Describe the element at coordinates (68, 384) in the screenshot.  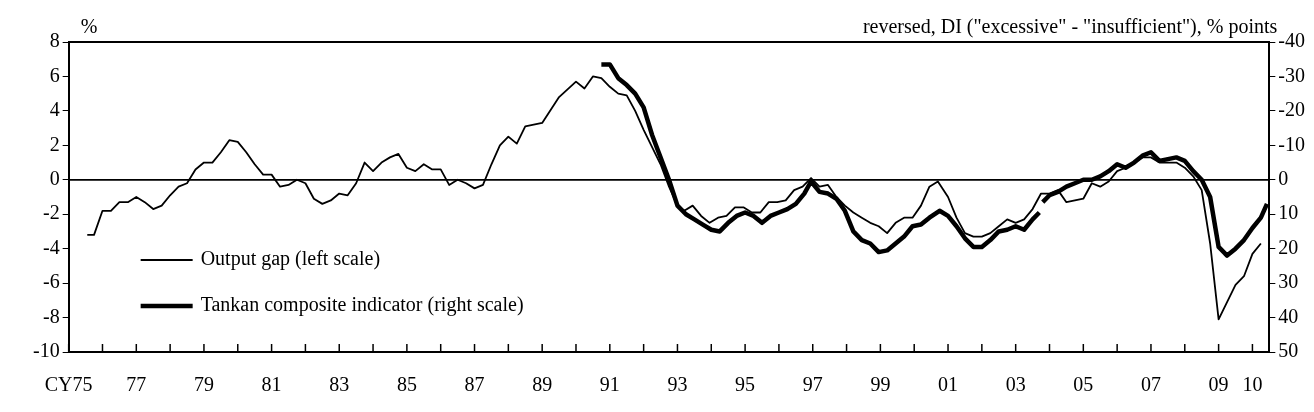
I see `x-tick-label: CY75` at that location.